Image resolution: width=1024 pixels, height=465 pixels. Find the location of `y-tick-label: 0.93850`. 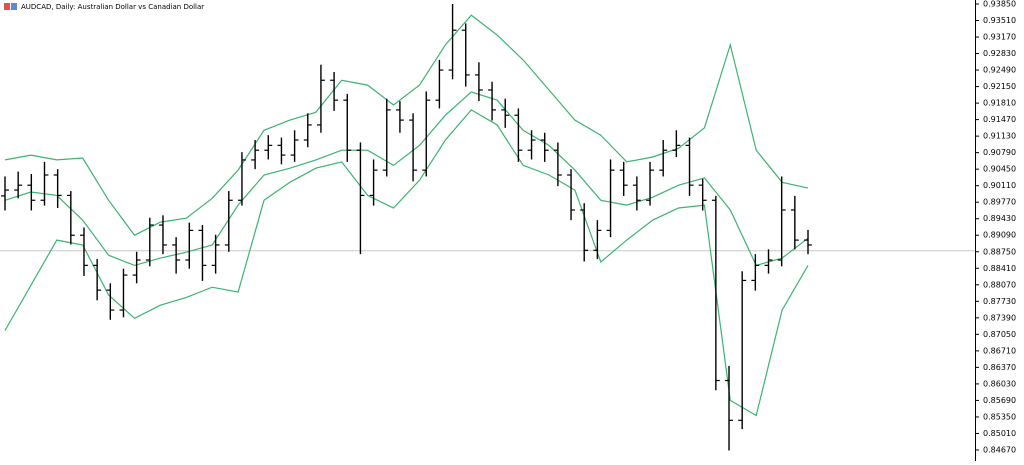

y-tick-label: 0.93850 is located at coordinates (999, 4).